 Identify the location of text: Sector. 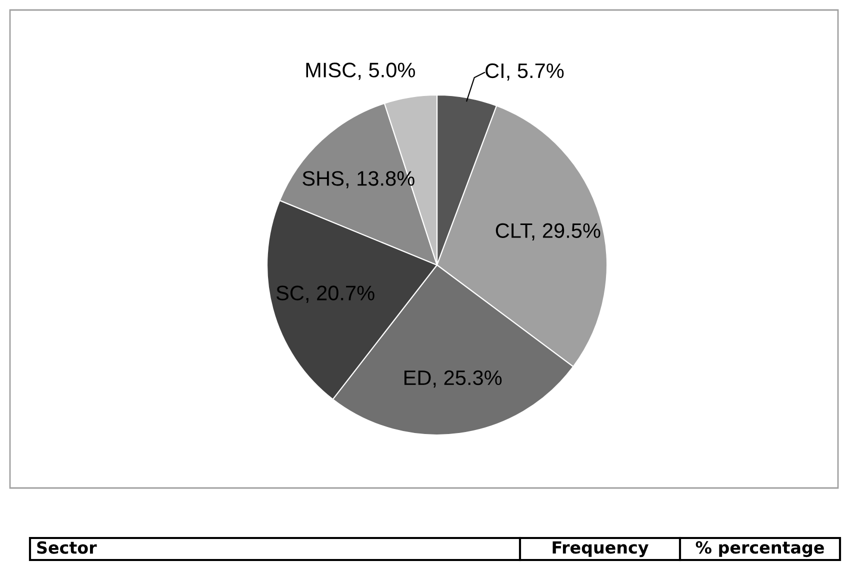
(67, 547).